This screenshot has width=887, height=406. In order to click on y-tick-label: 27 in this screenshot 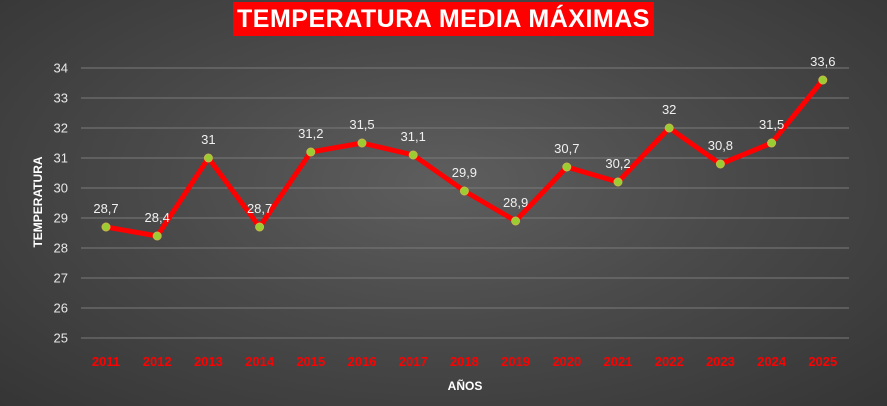, I will do `click(61, 278)`.